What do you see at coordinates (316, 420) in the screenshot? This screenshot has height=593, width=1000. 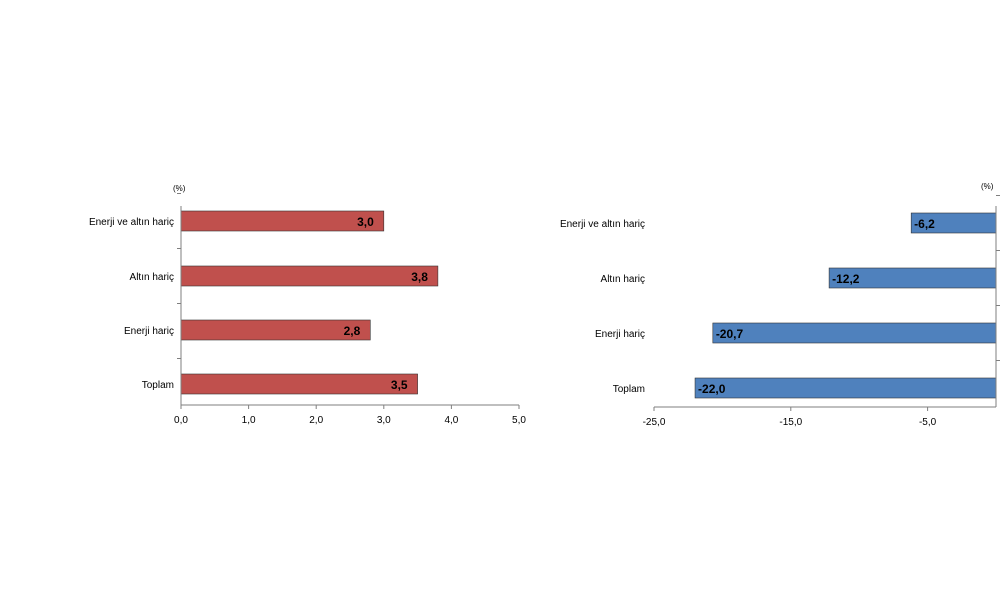 I see `chart1-tick-label: 2,0` at bounding box center [316, 420].